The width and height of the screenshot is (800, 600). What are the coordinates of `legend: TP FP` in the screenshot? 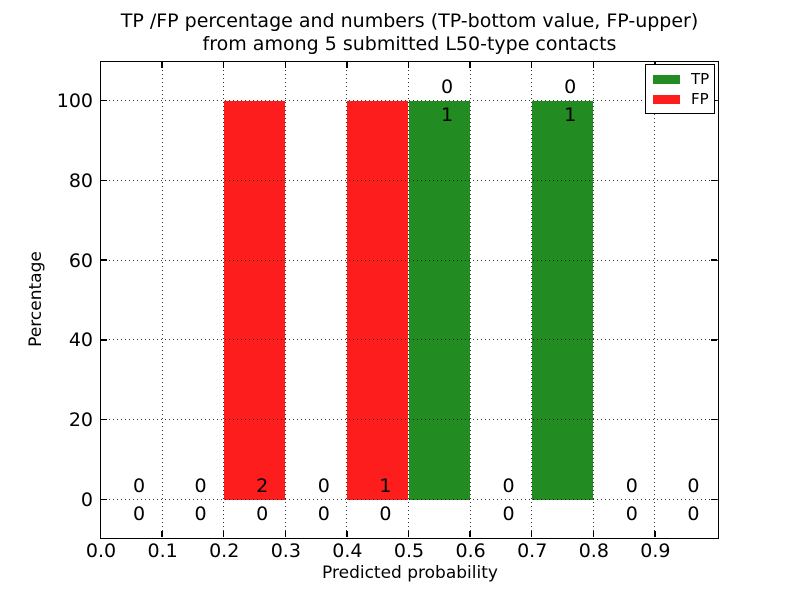 It's located at (680, 89).